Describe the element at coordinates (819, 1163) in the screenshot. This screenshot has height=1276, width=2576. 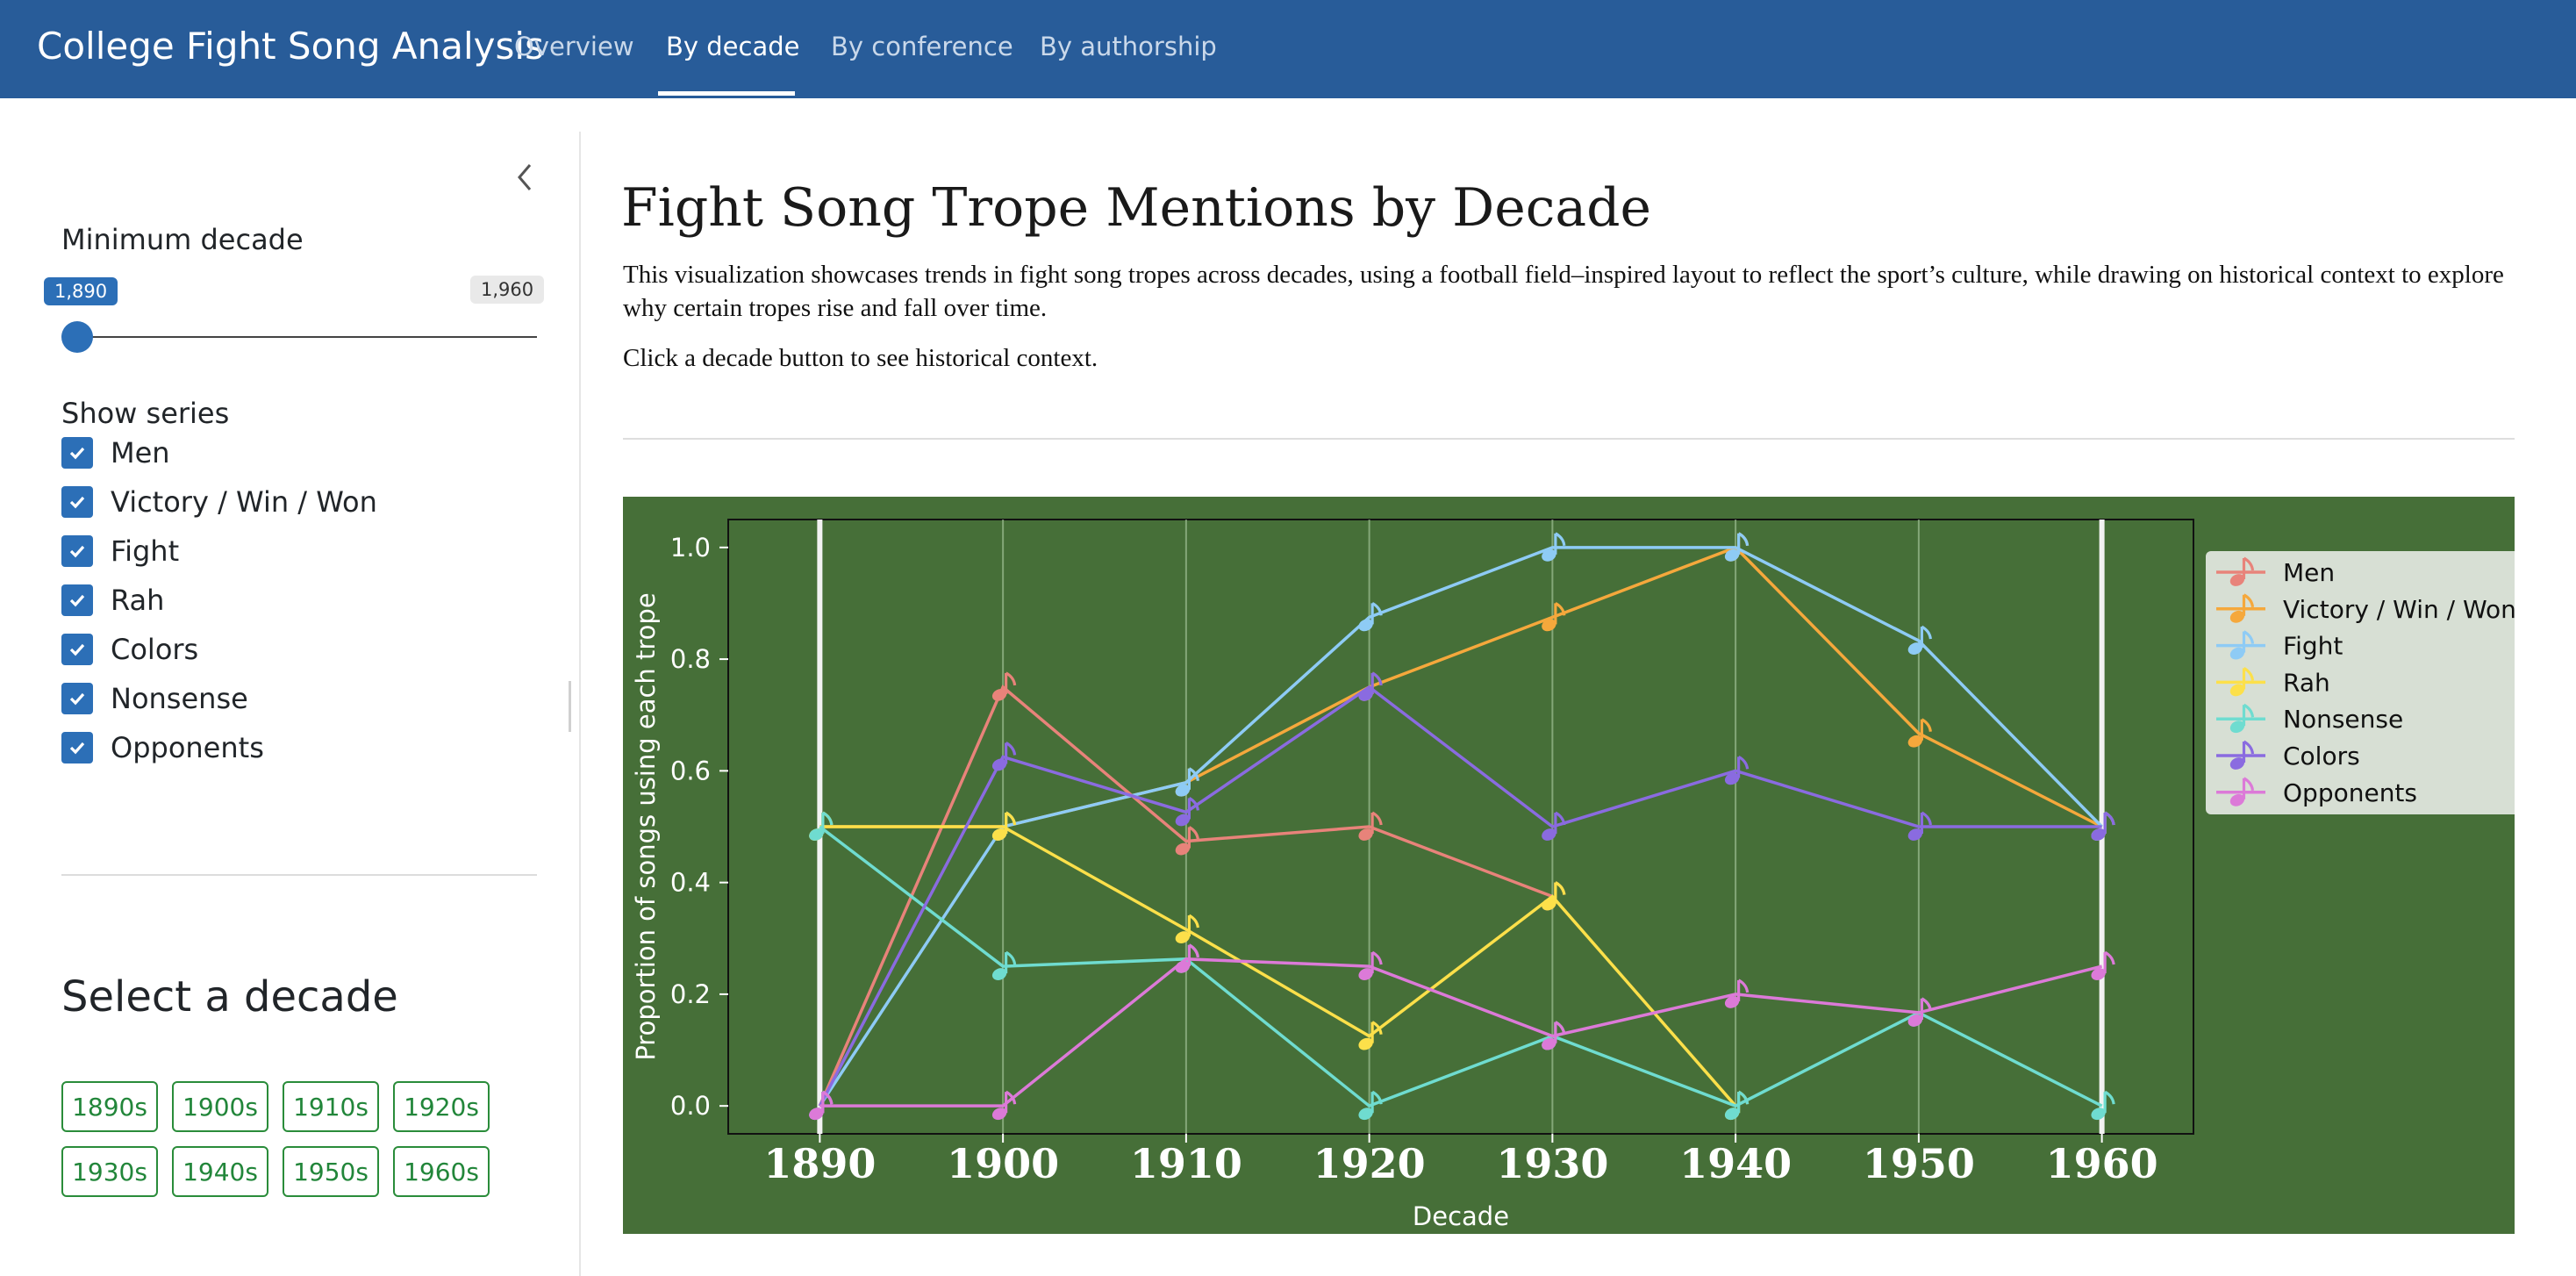
I see `x-tick-label: 1890` at that location.